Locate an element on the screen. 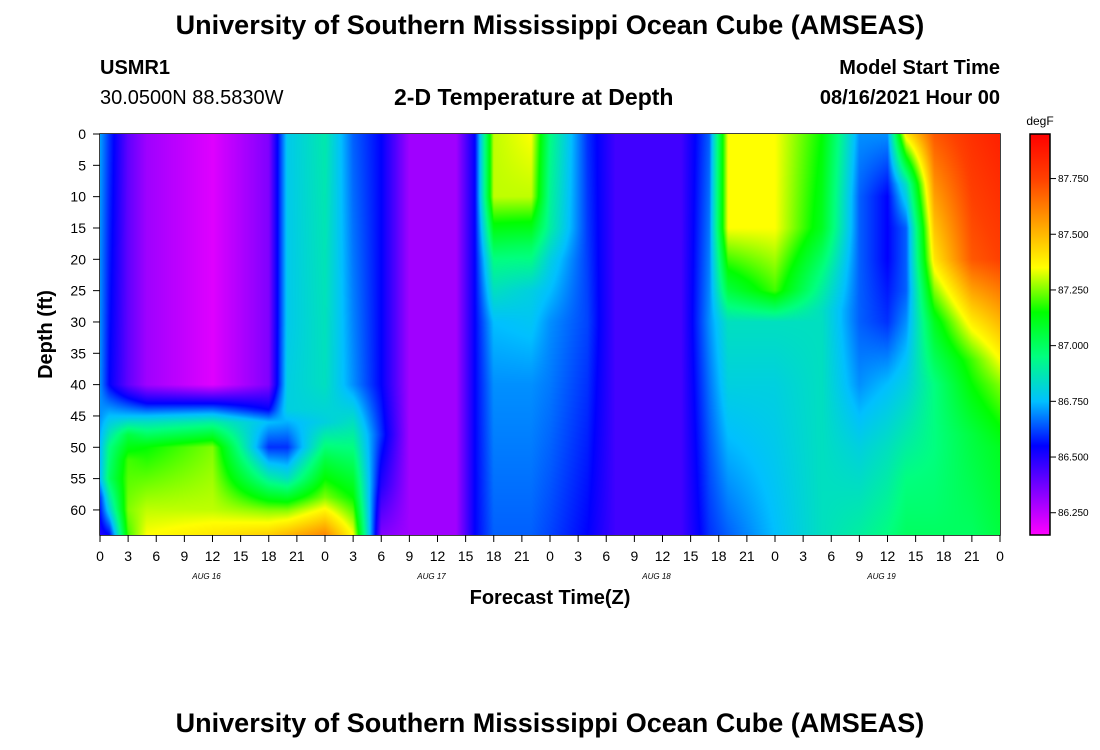 The image size is (1100, 750). model-start-value: 08/16/2021 Hour 00 is located at coordinates (909, 98).